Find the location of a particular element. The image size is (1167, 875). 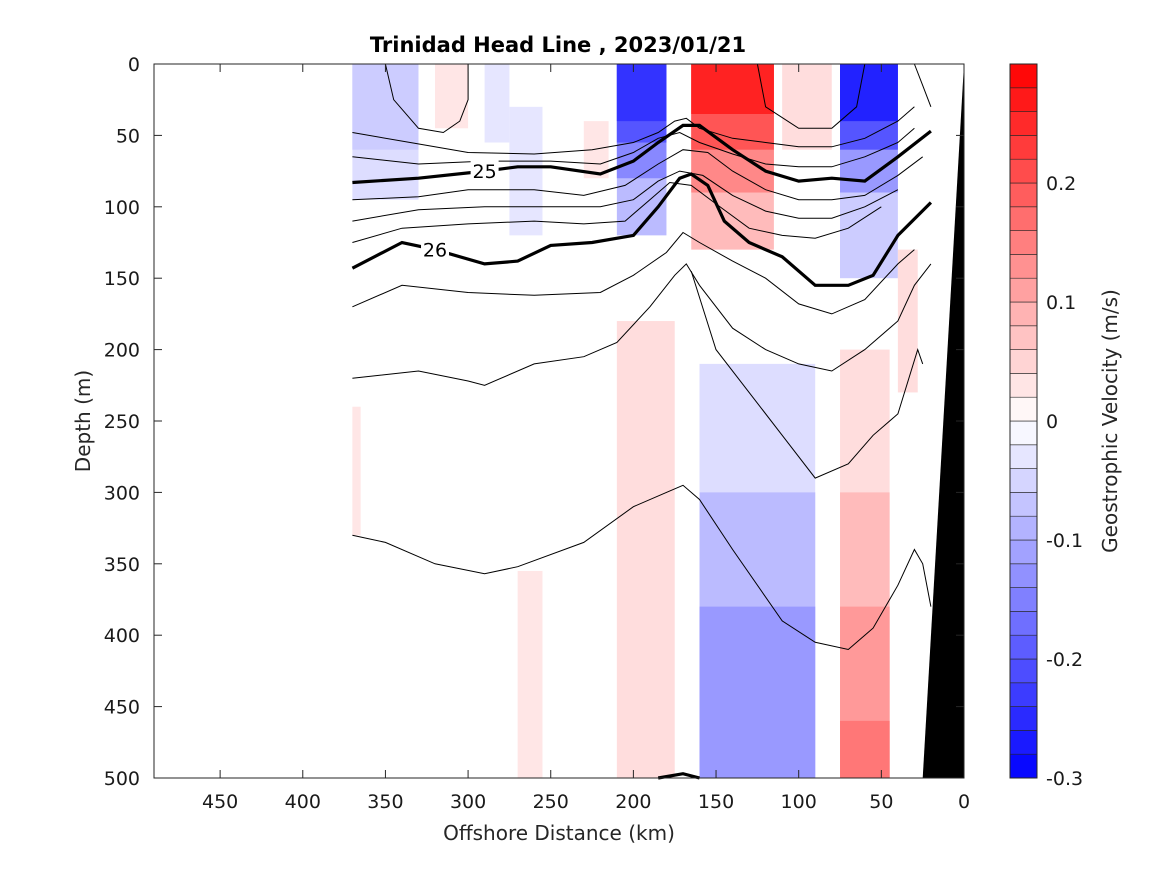

shelf-polygon is located at coordinates (943, 421).